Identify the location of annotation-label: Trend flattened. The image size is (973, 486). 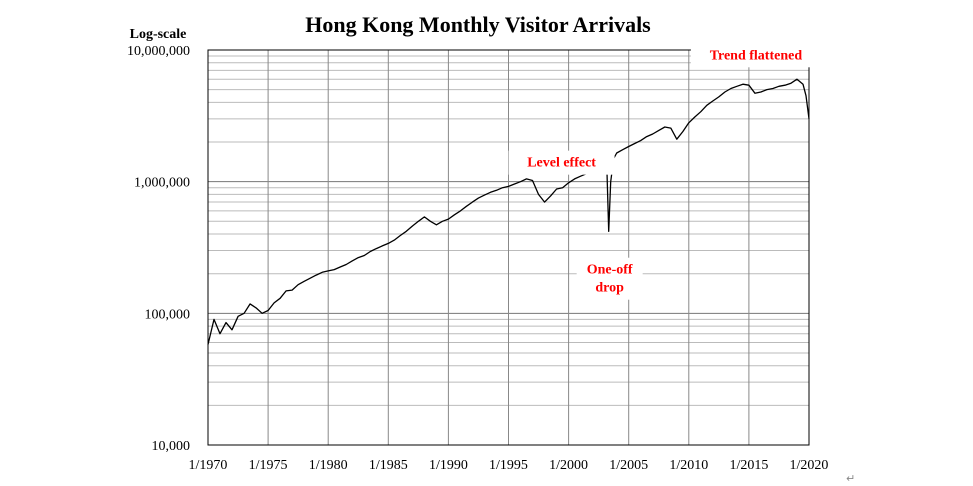
(756, 55).